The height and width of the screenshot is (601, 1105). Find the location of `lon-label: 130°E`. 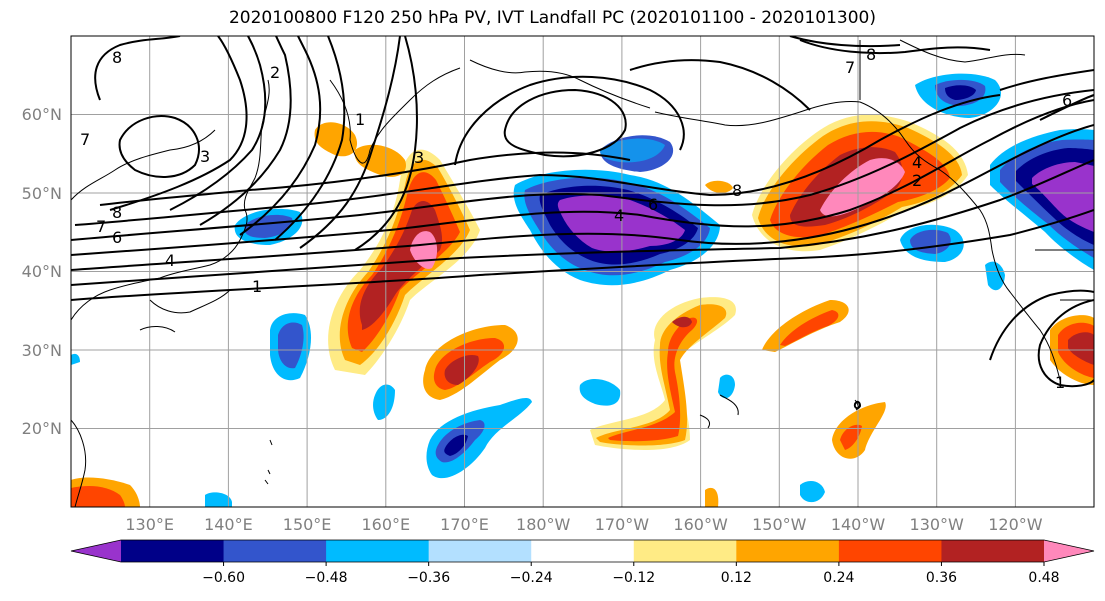

lon-label: 130°E is located at coordinates (149, 524).